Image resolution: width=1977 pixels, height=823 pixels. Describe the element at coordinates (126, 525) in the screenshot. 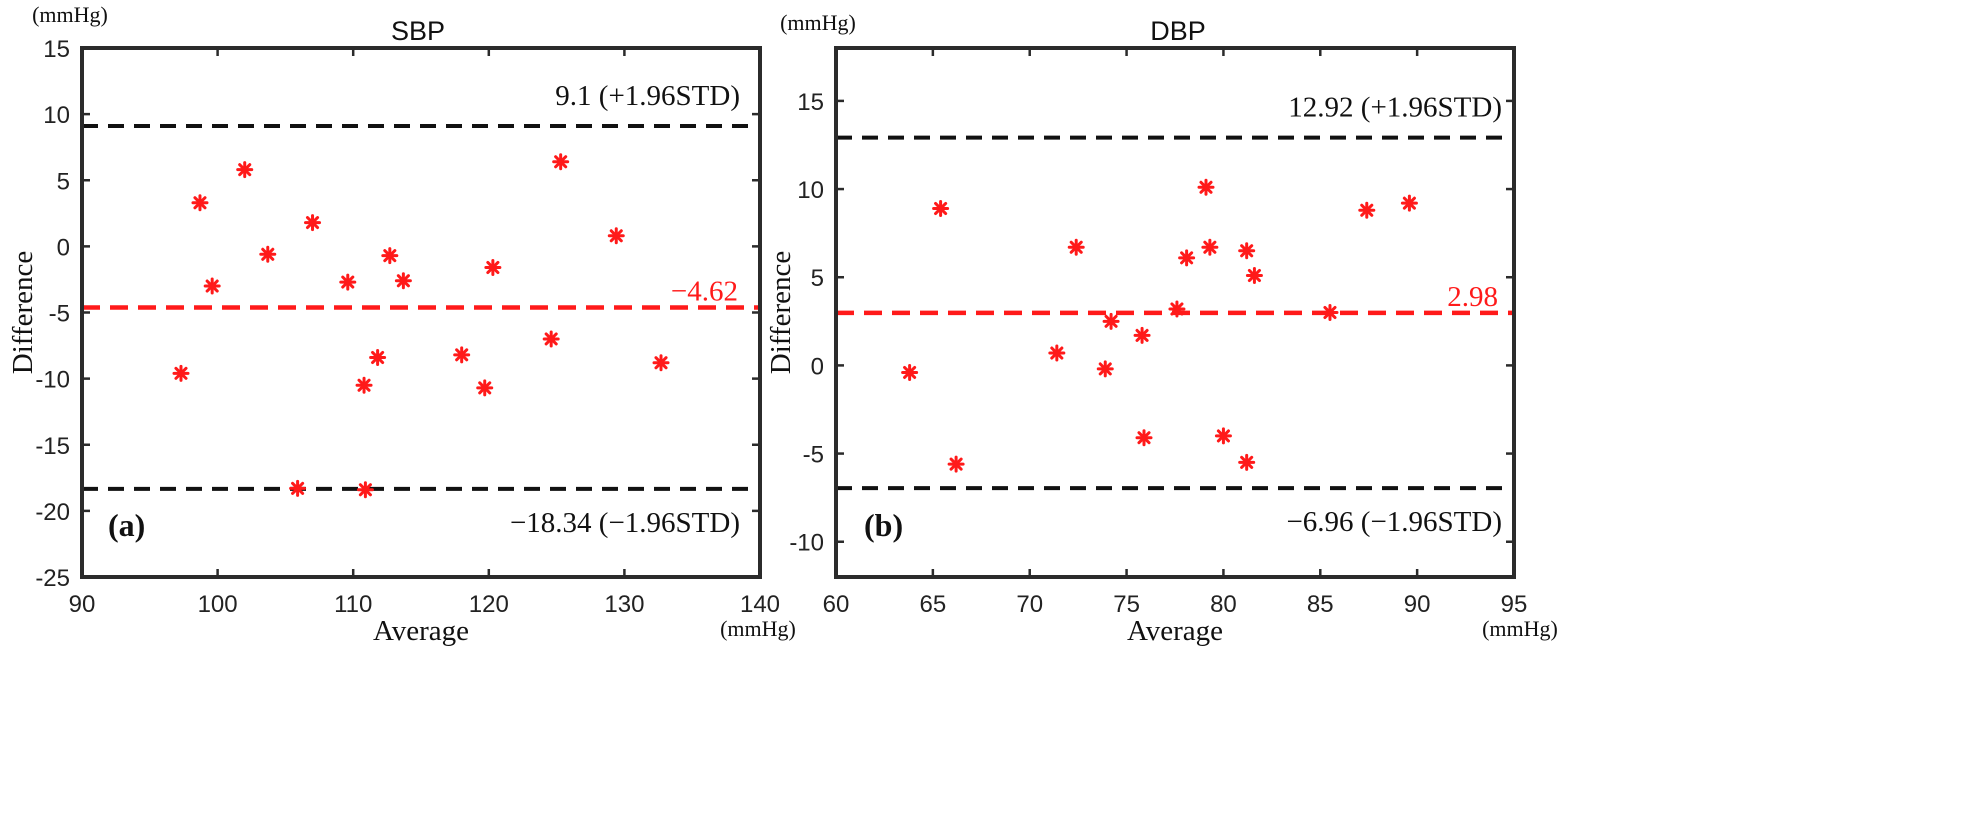

I see `panel-a-panel-letter: (a)` at that location.